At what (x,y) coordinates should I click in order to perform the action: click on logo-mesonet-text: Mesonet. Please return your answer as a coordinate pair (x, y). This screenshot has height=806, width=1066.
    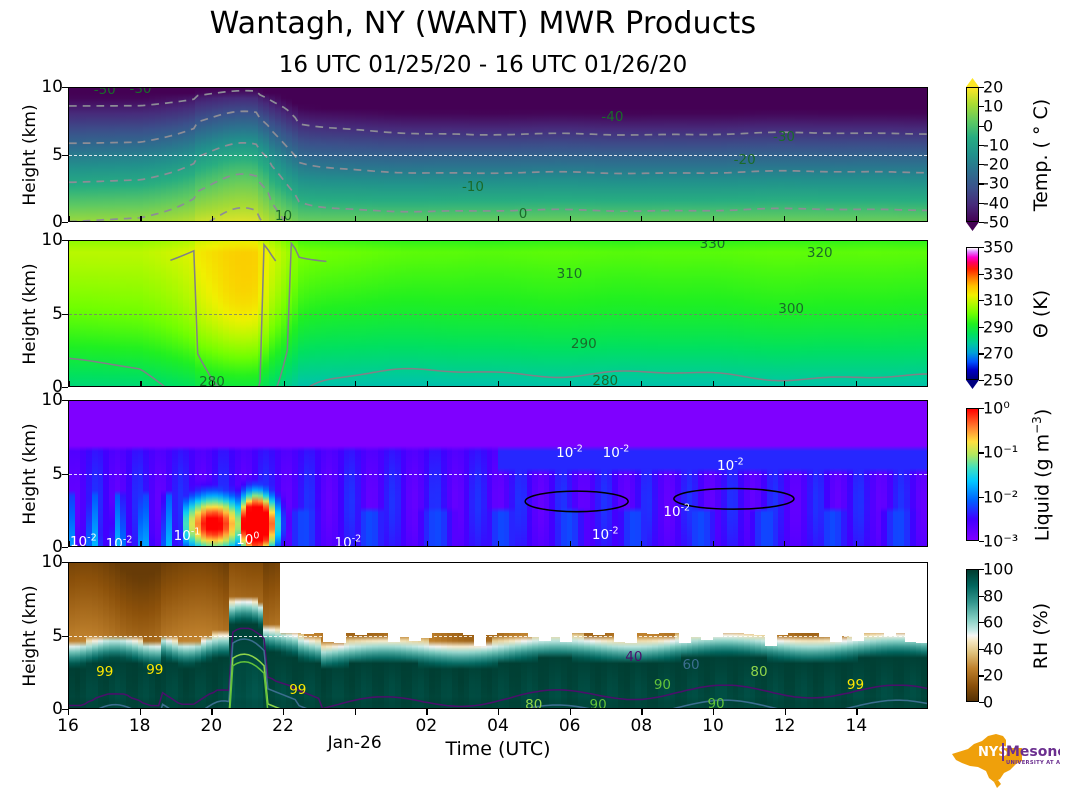
    Looking at the image, I should click on (1033, 752).